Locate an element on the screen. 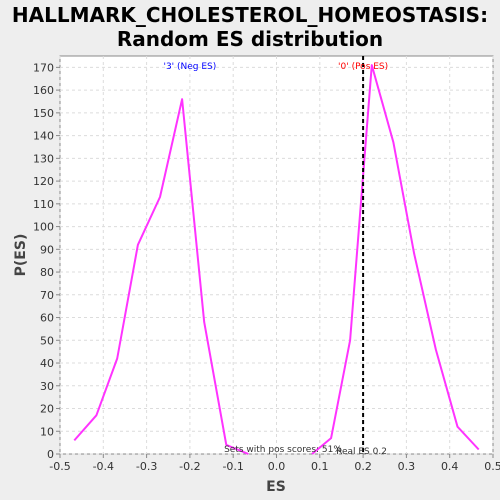  y-tick-label: 140 is located at coordinates (43, 136).